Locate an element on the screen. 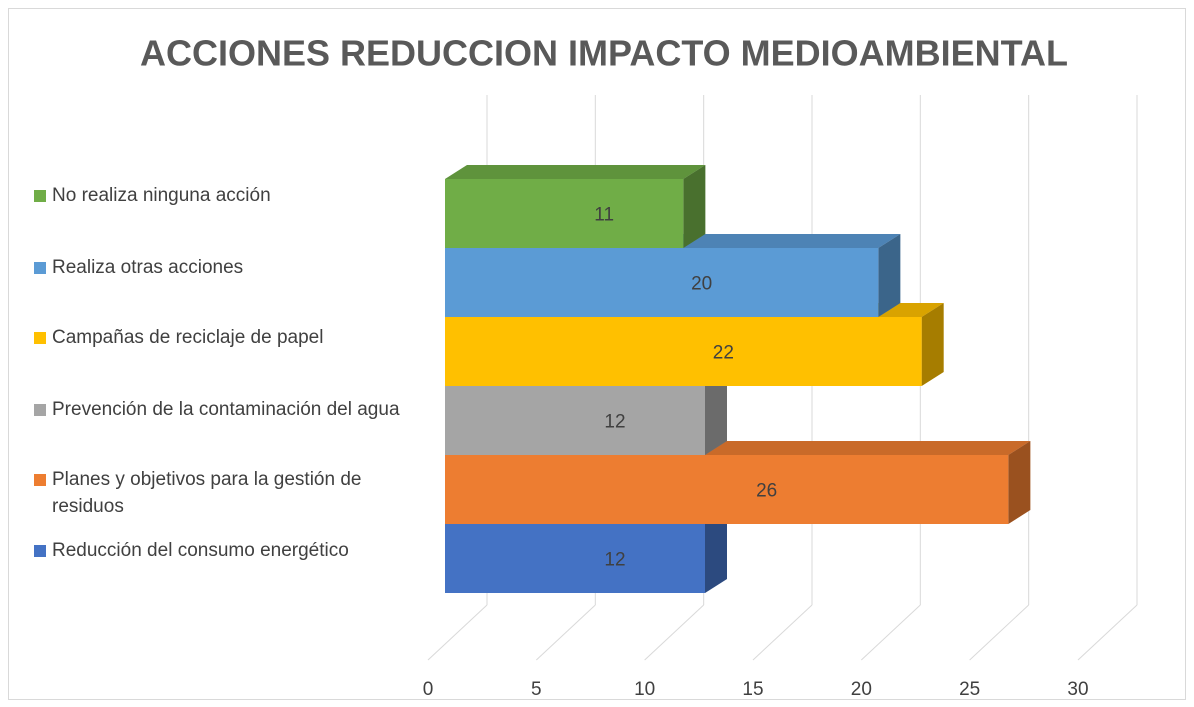  legend-item: Campañas de reciclaje de papel is located at coordinates (178, 337).